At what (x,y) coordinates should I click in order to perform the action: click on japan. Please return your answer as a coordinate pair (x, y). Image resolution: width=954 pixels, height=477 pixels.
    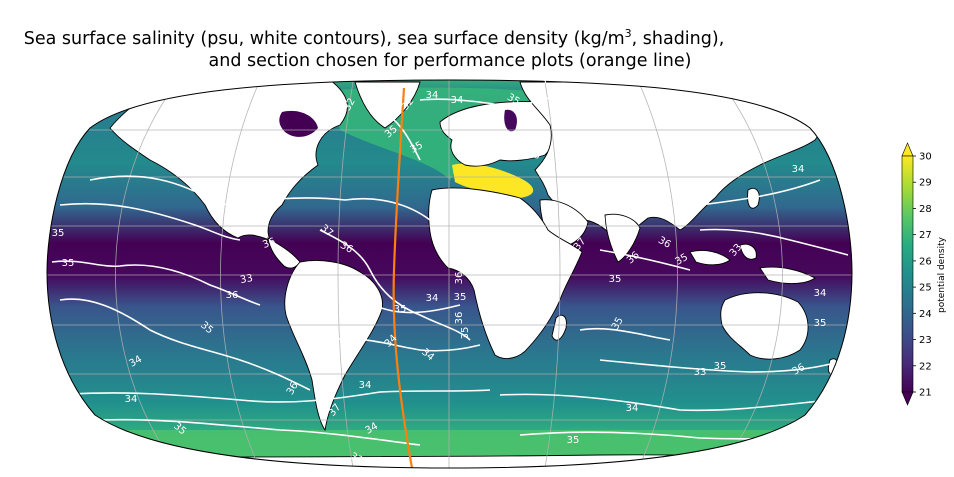
    Looking at the image, I should click on (753, 198).